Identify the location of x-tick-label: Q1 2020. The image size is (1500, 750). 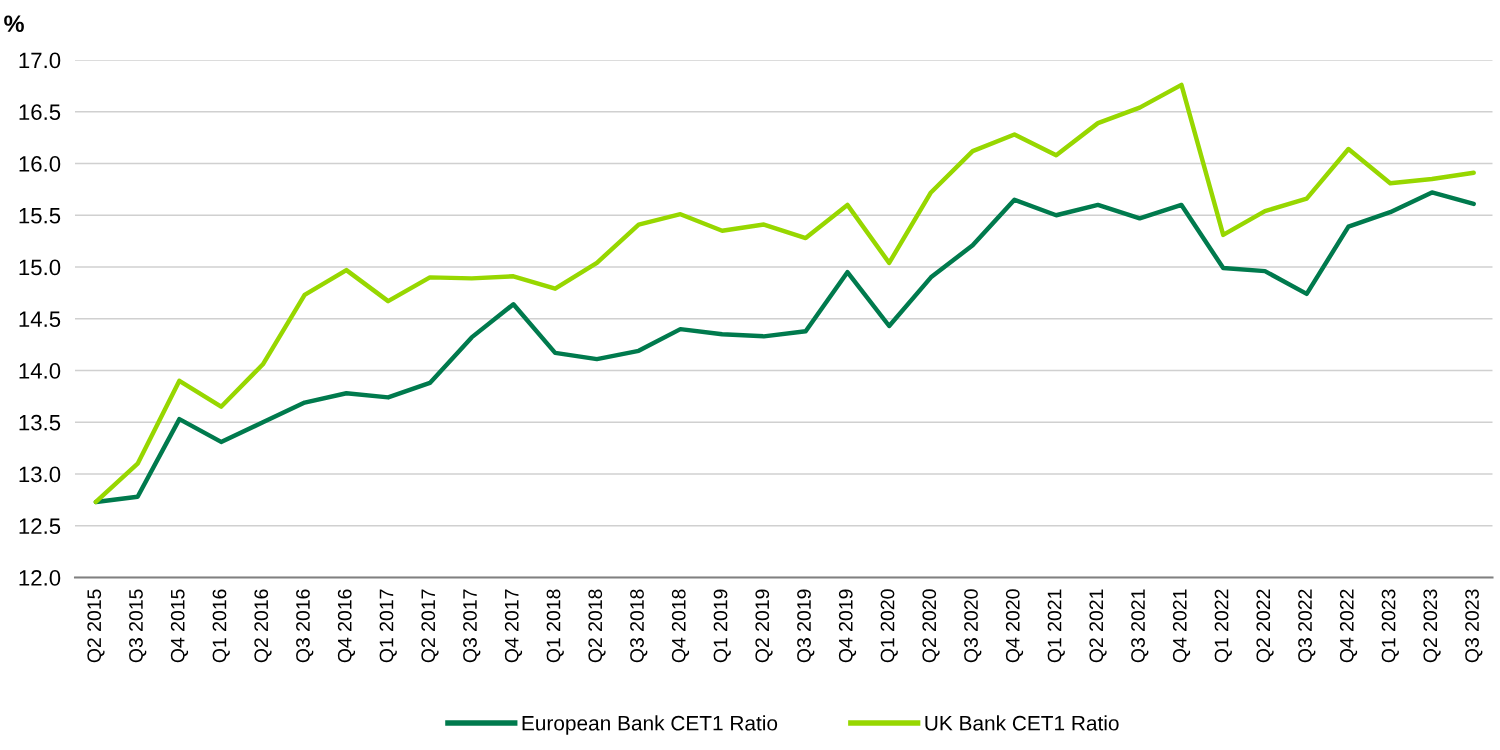
(889, 626).